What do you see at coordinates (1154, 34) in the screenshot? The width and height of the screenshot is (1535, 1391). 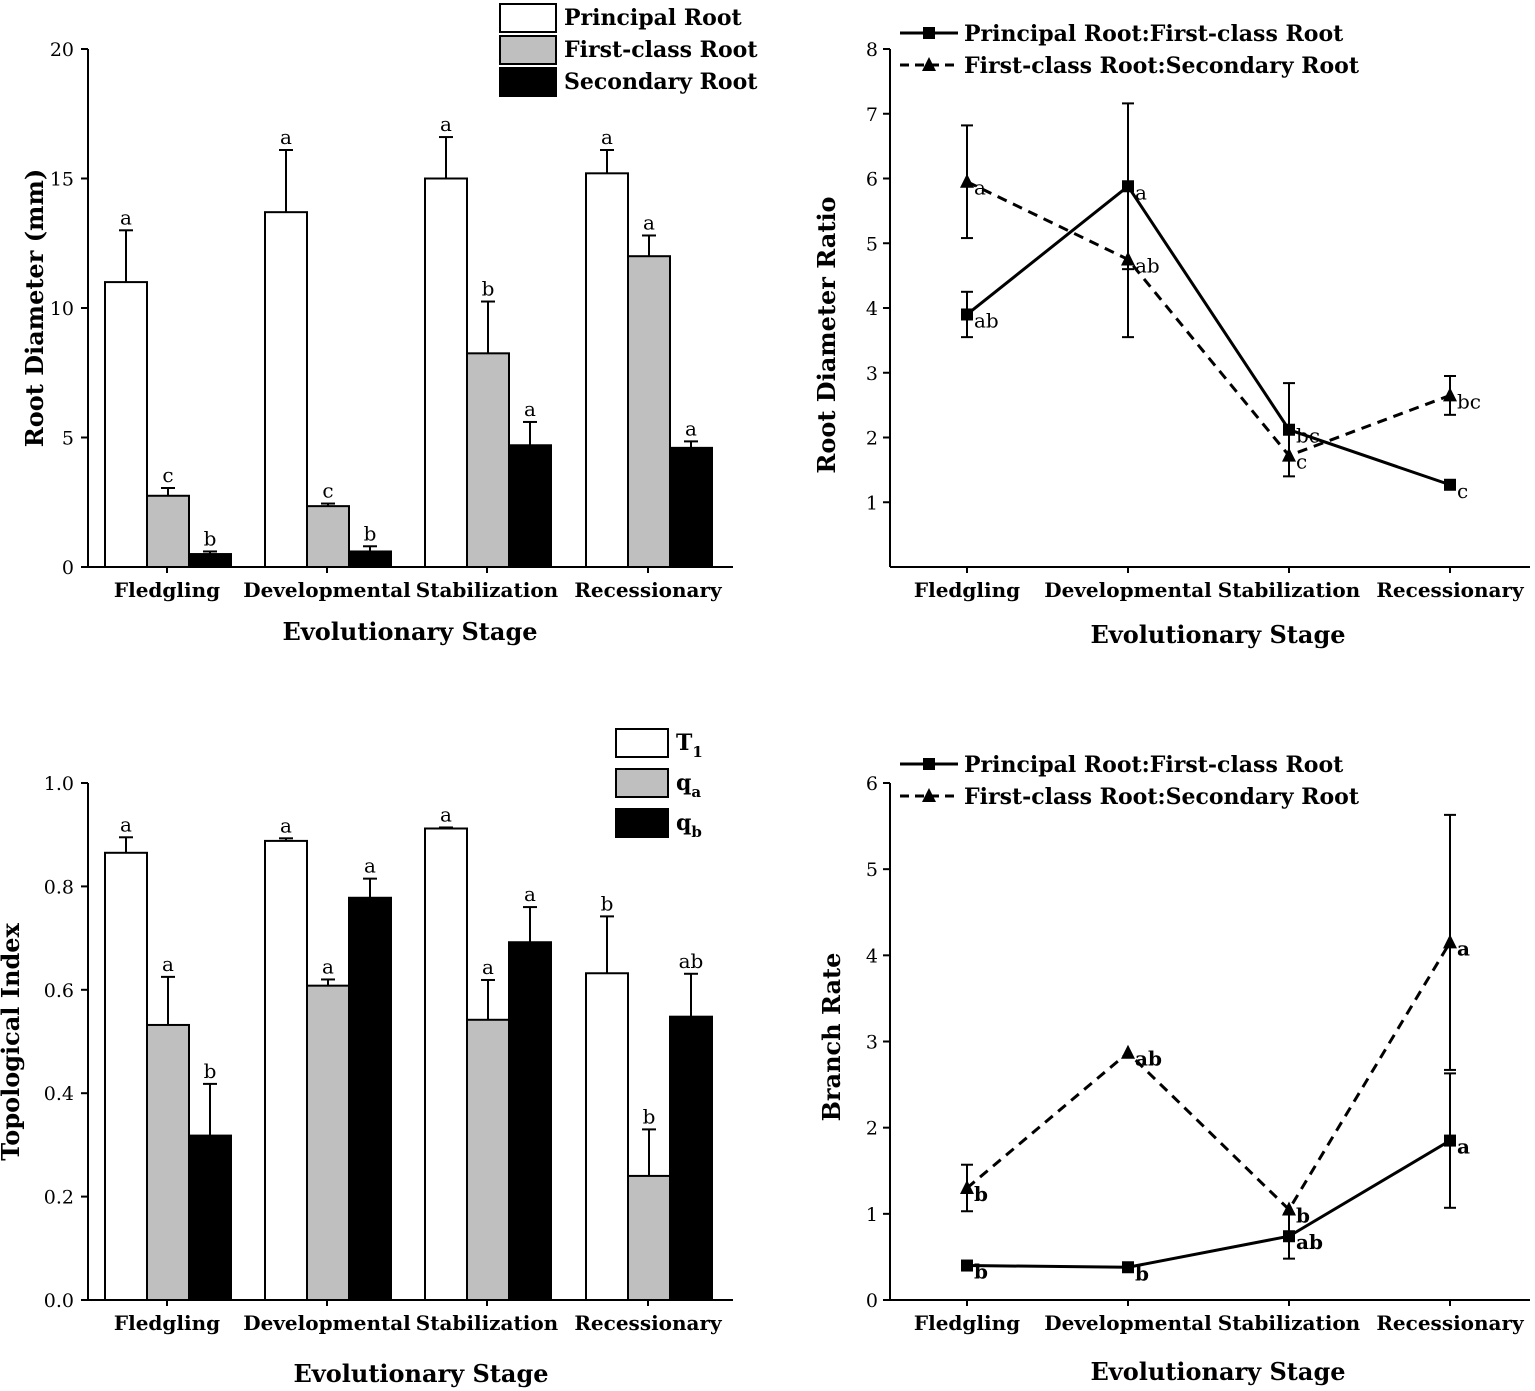 I see `legend-label: Principal Root:First-class Root` at bounding box center [1154, 34].